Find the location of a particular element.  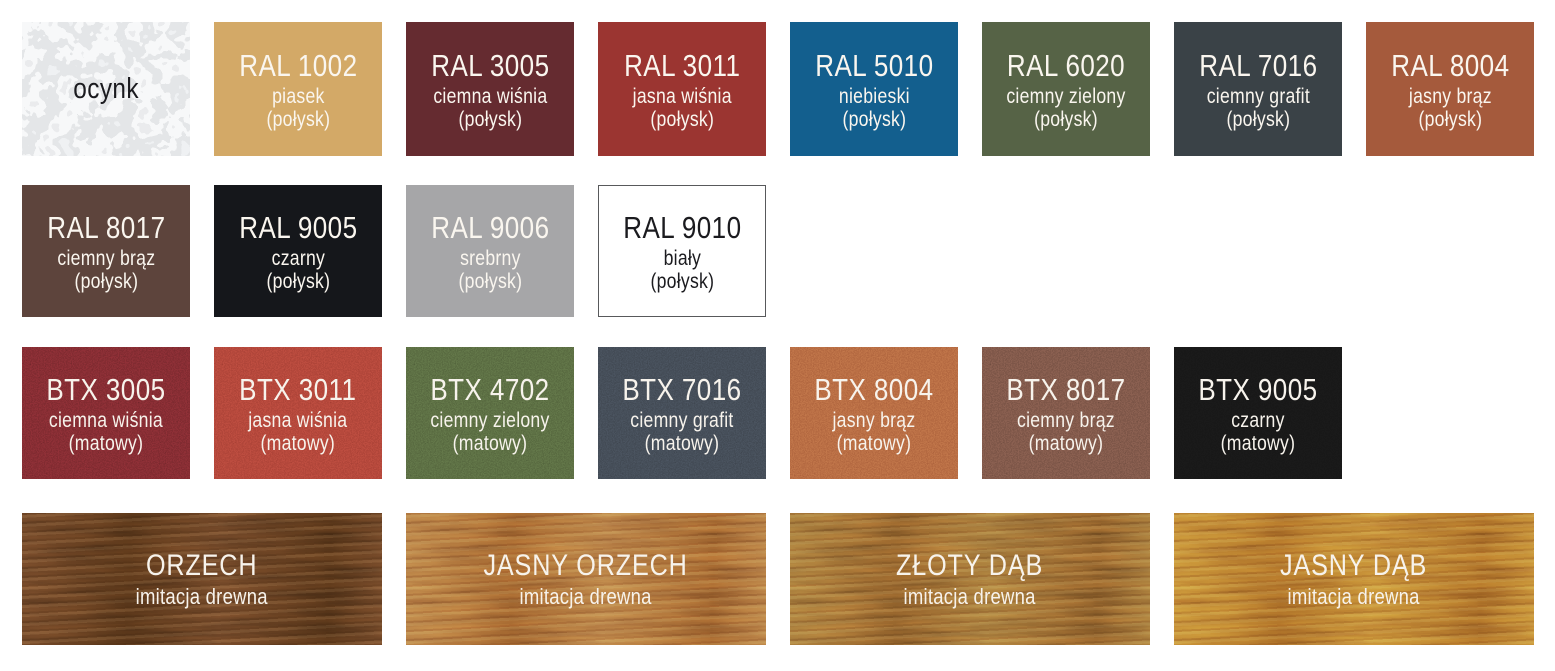

swatch-label: RAL 6020 ciemny zielony (połysk) is located at coordinates (1065, 89).